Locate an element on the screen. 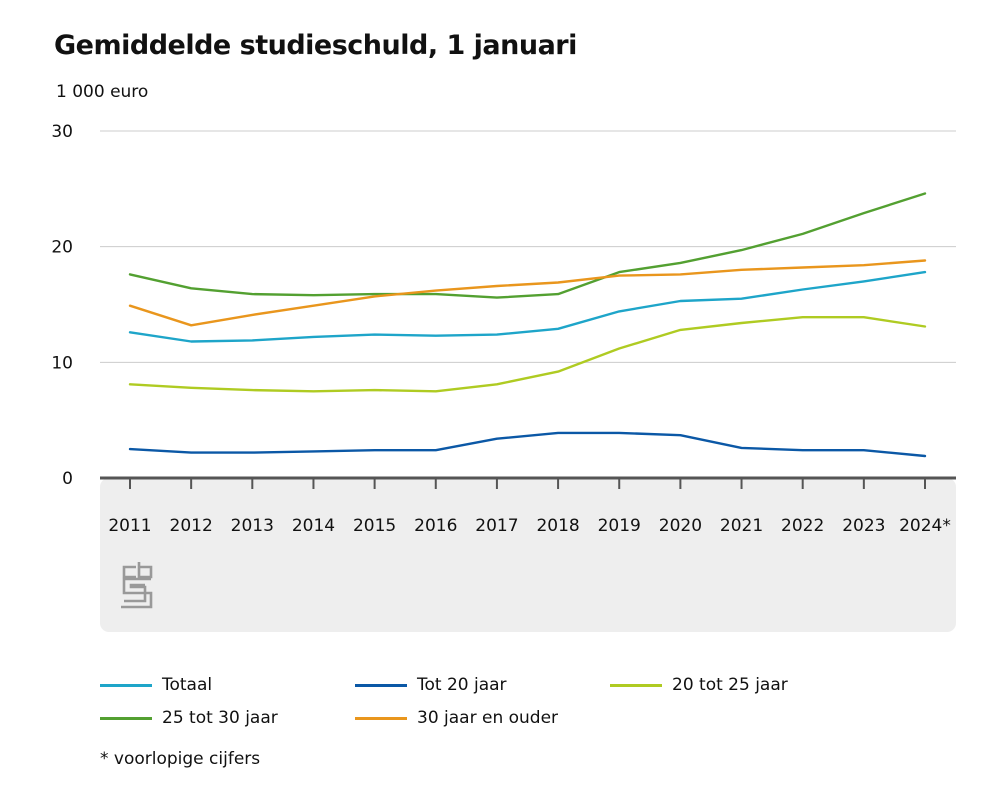 The image size is (999, 795). x-tick-label: 2014 is located at coordinates (313, 526).